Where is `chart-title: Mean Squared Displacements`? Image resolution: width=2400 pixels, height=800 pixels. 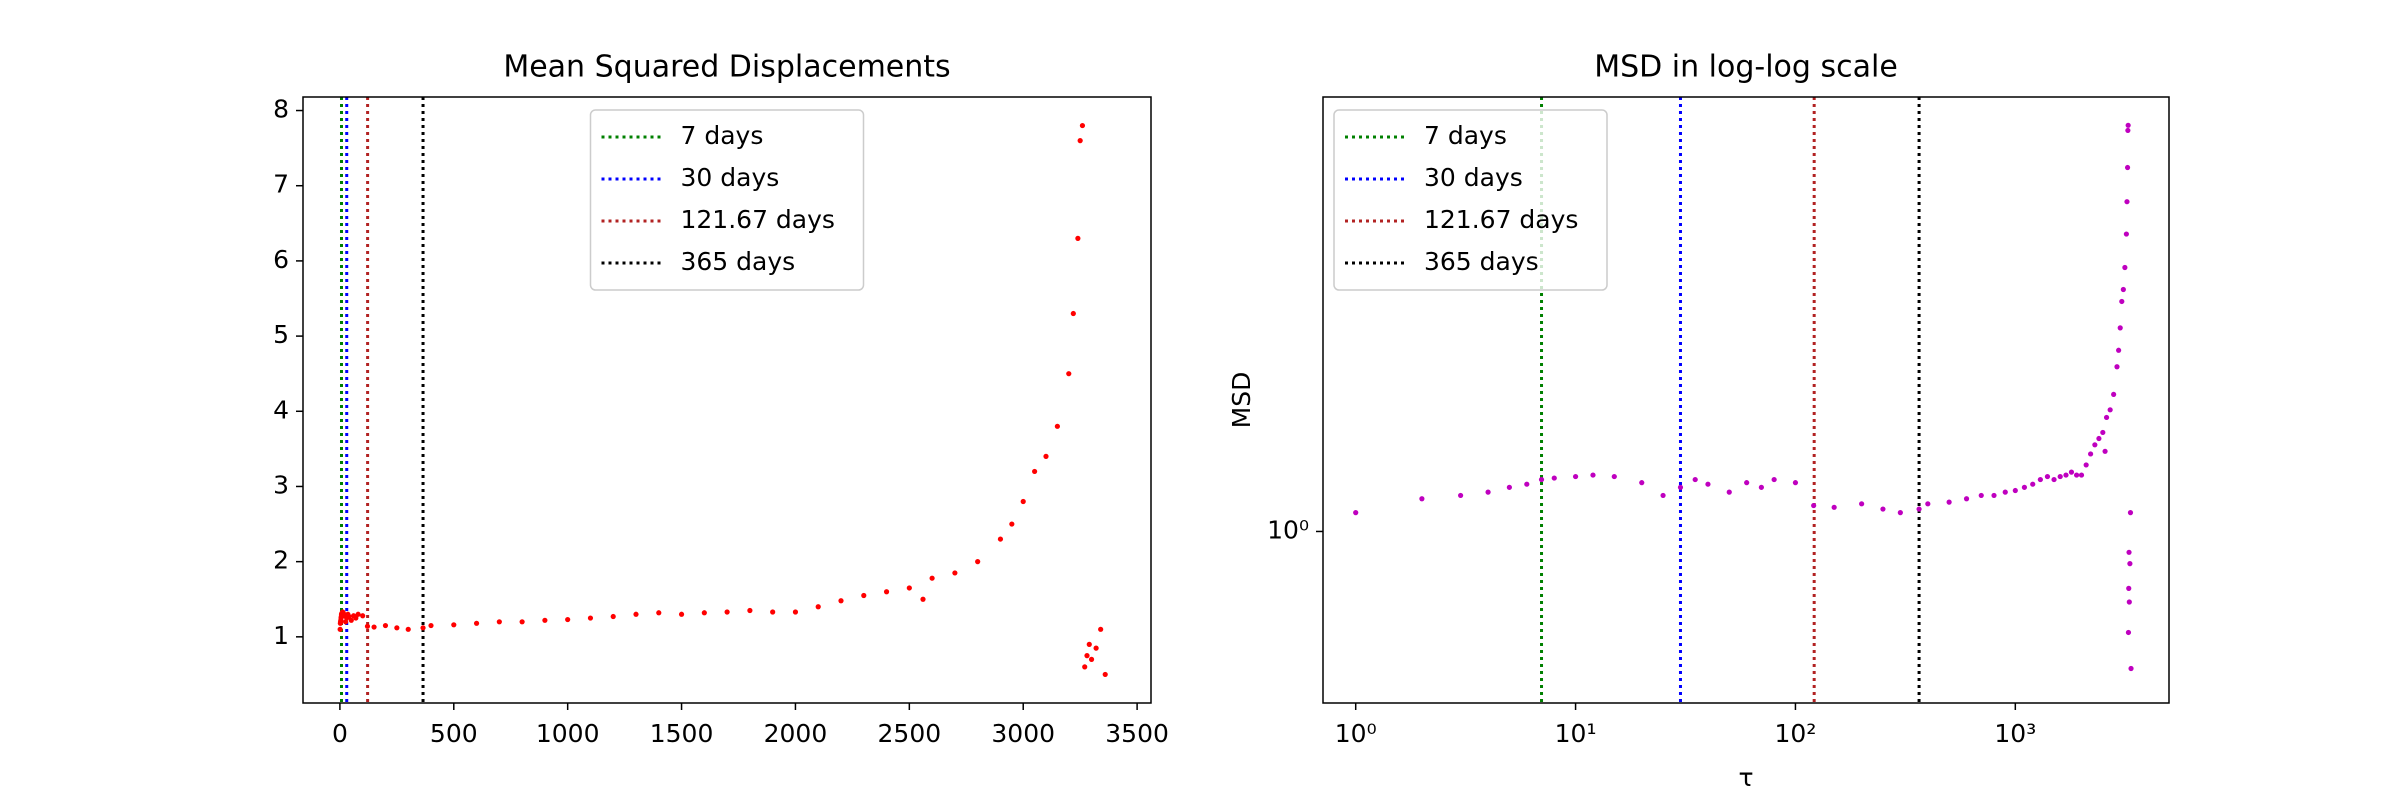
chart-title: Mean Squared Displacements is located at coordinates (726, 67).